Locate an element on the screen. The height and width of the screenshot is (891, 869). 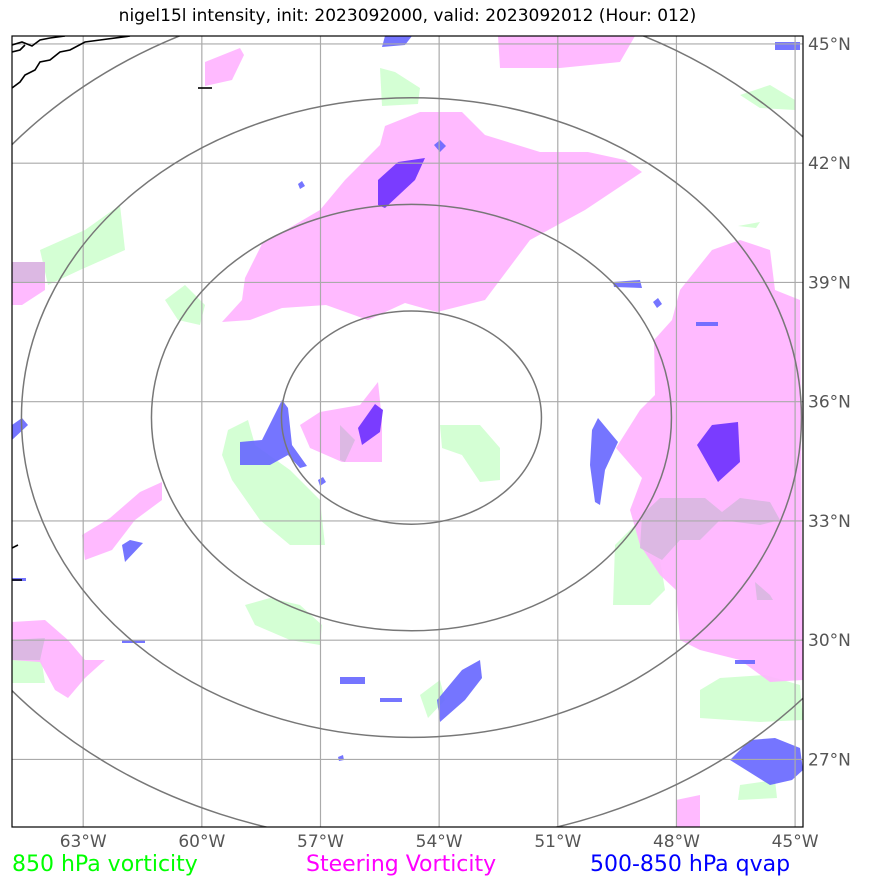
lon-tick-label: 45°W is located at coordinates (795, 842).